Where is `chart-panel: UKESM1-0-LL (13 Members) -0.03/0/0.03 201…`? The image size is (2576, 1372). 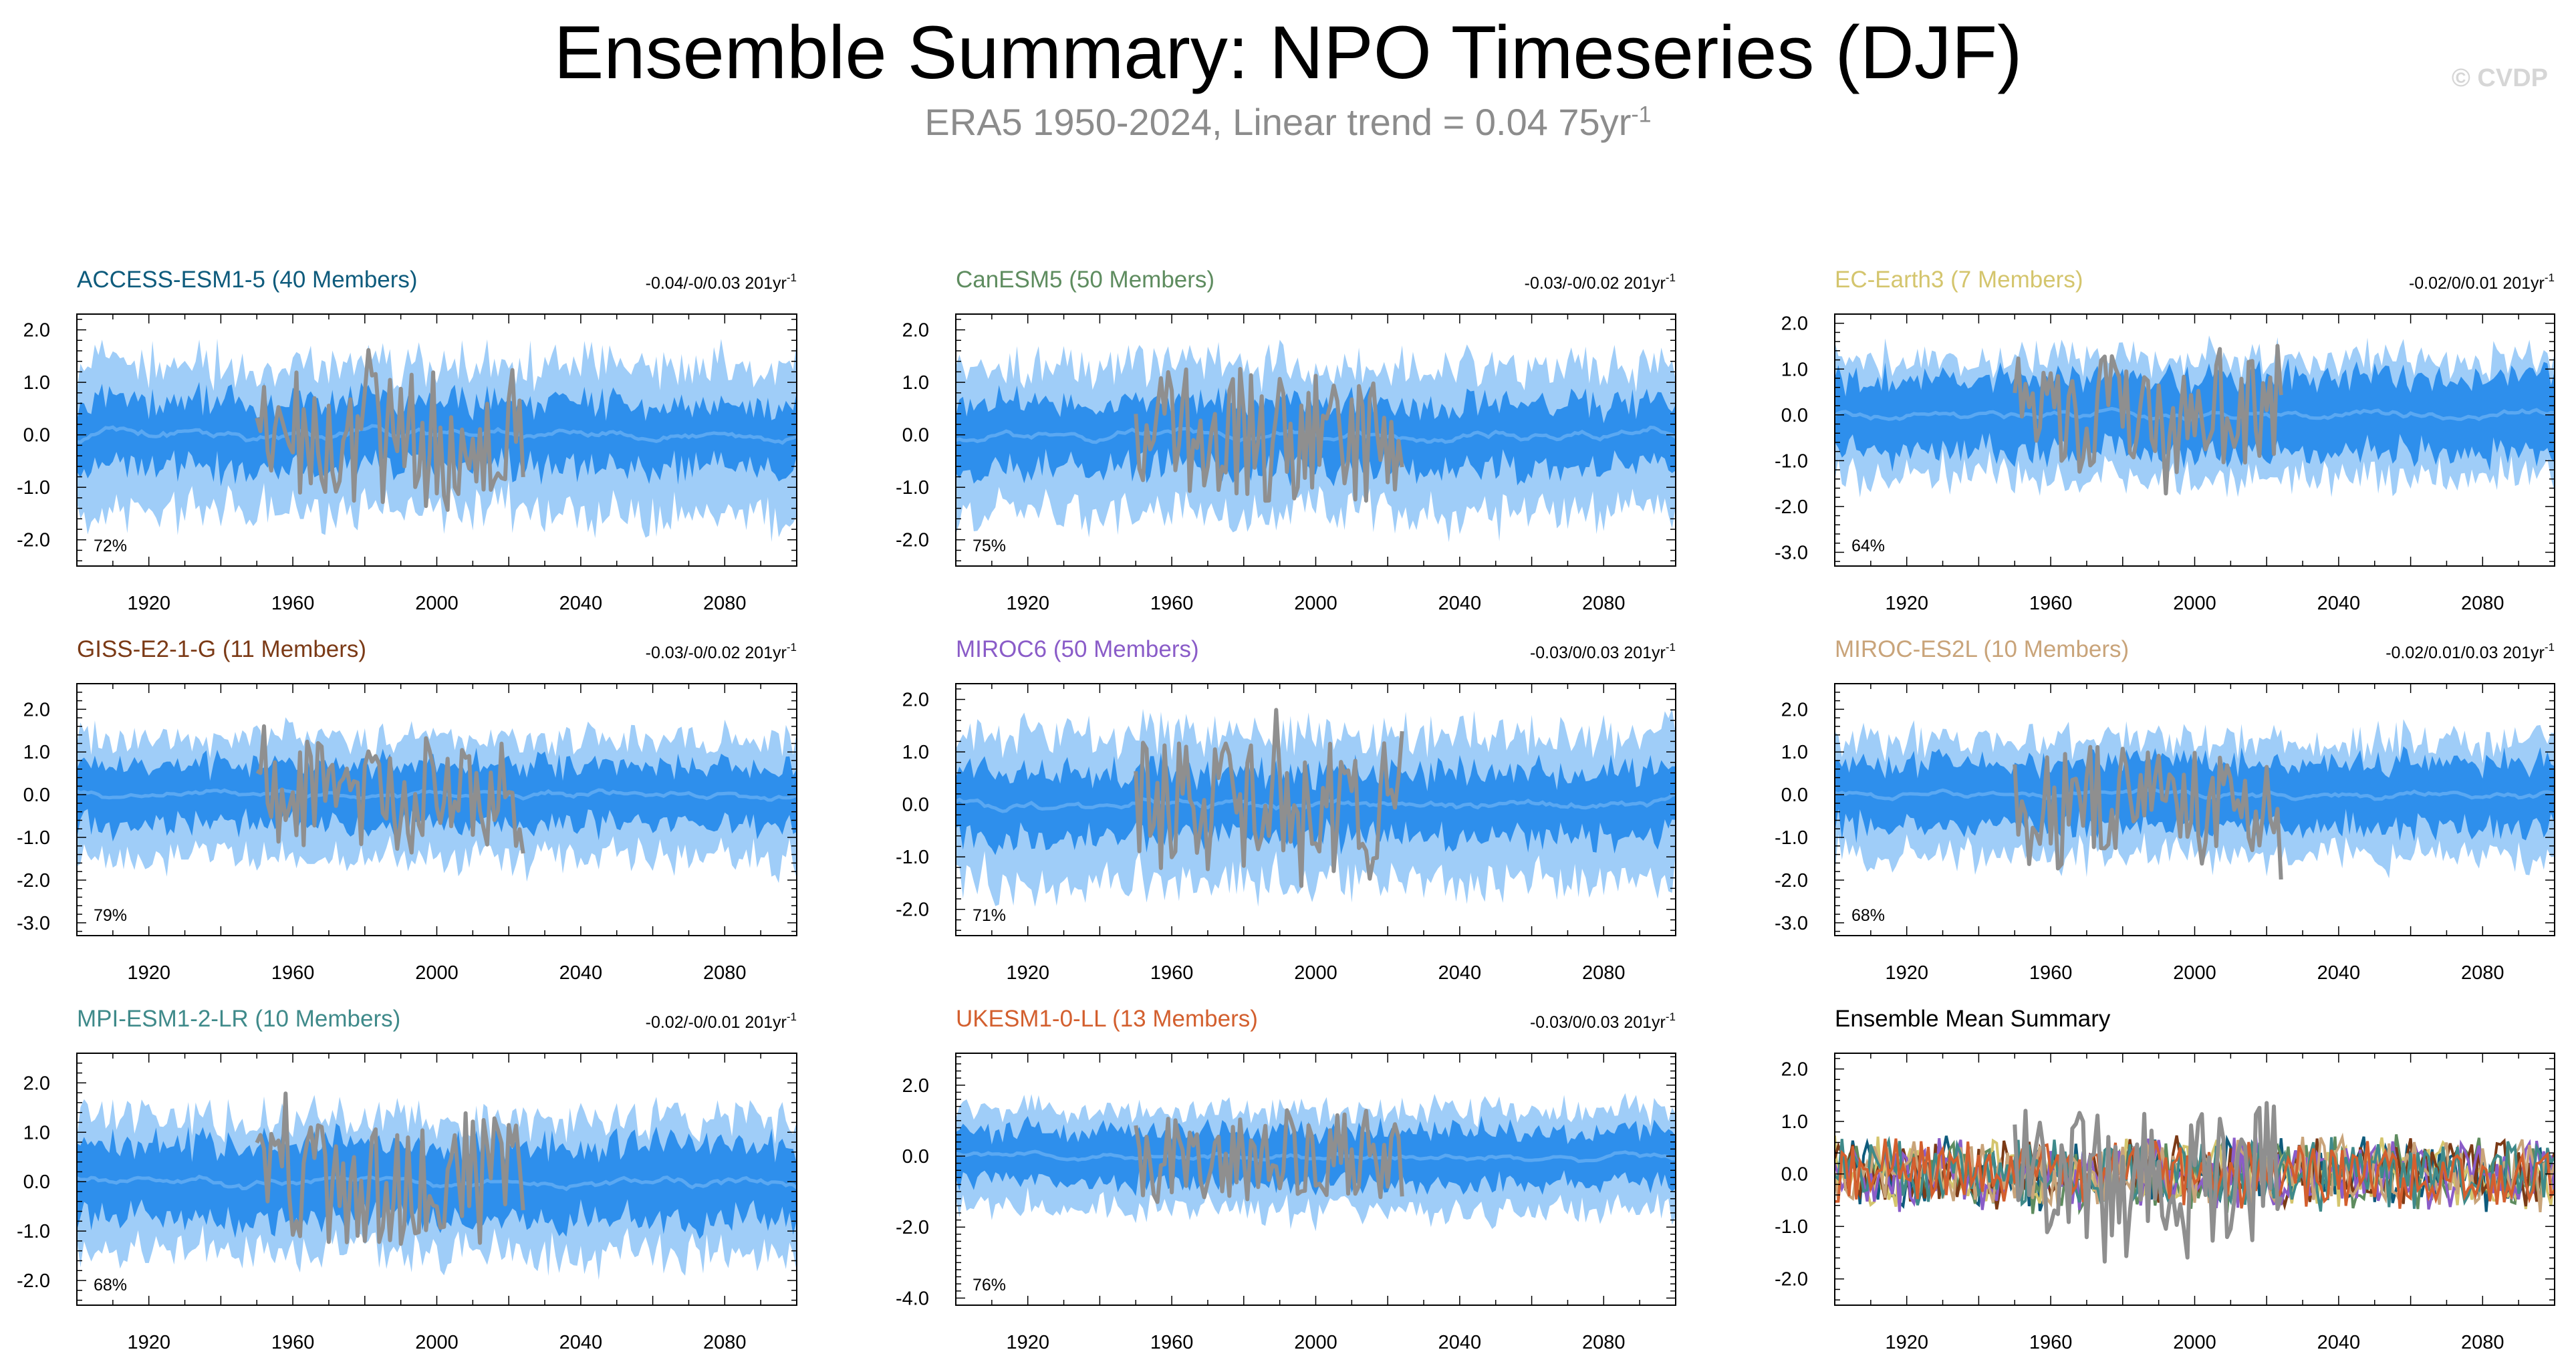
chart-panel: UKESM1-0-LL (13 Members) -0.03/0/0.03 201… is located at coordinates (1286, 1180).